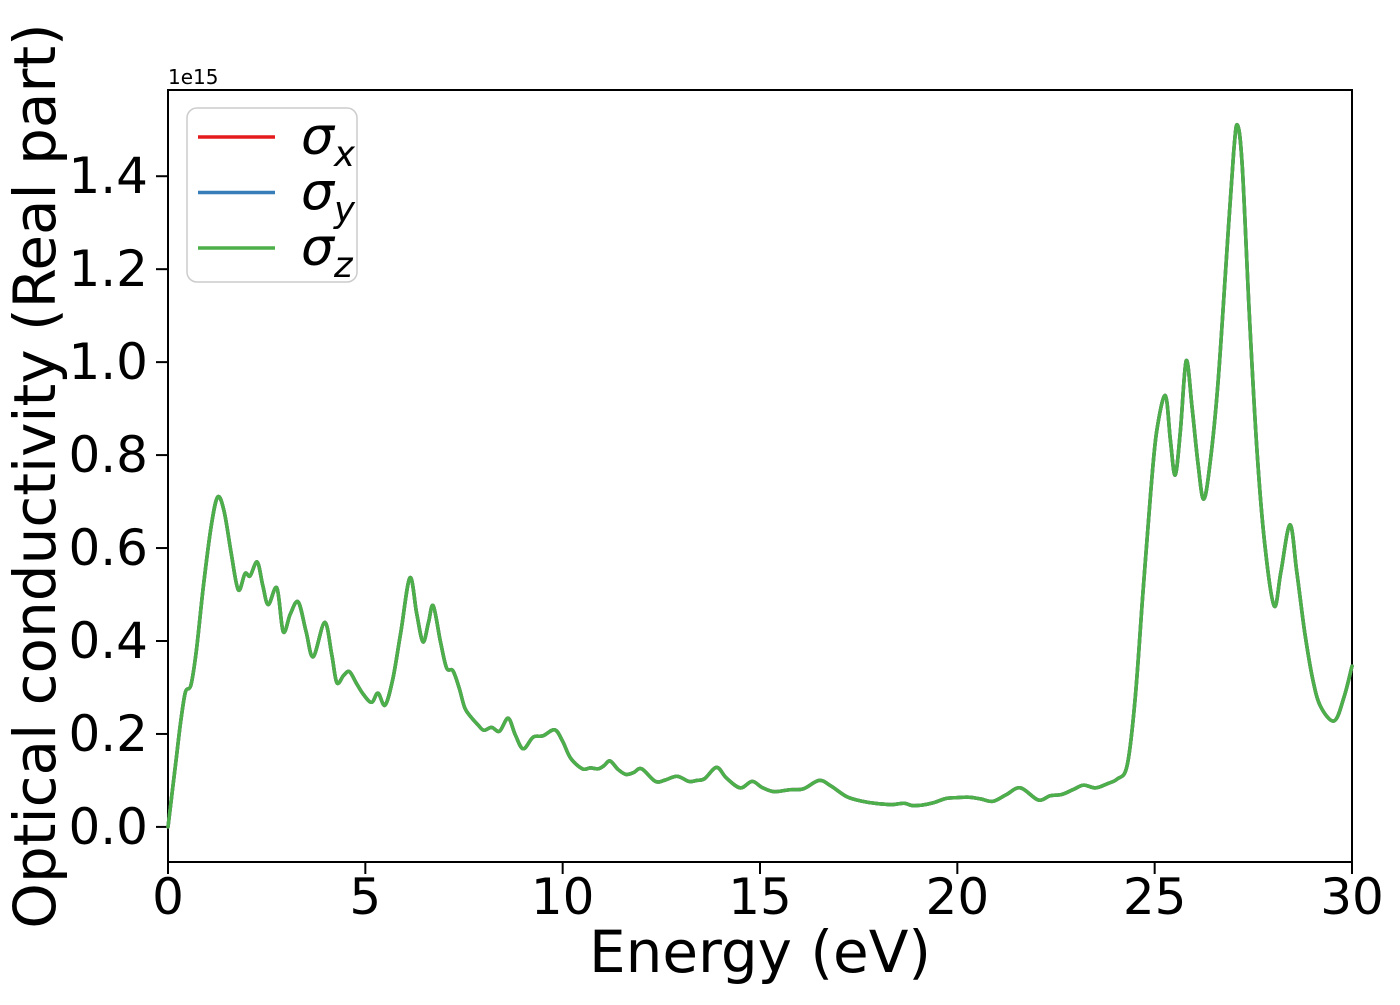 The height and width of the screenshot is (1005, 1400). I want to click on x-tick-label: 15, so click(760, 897).